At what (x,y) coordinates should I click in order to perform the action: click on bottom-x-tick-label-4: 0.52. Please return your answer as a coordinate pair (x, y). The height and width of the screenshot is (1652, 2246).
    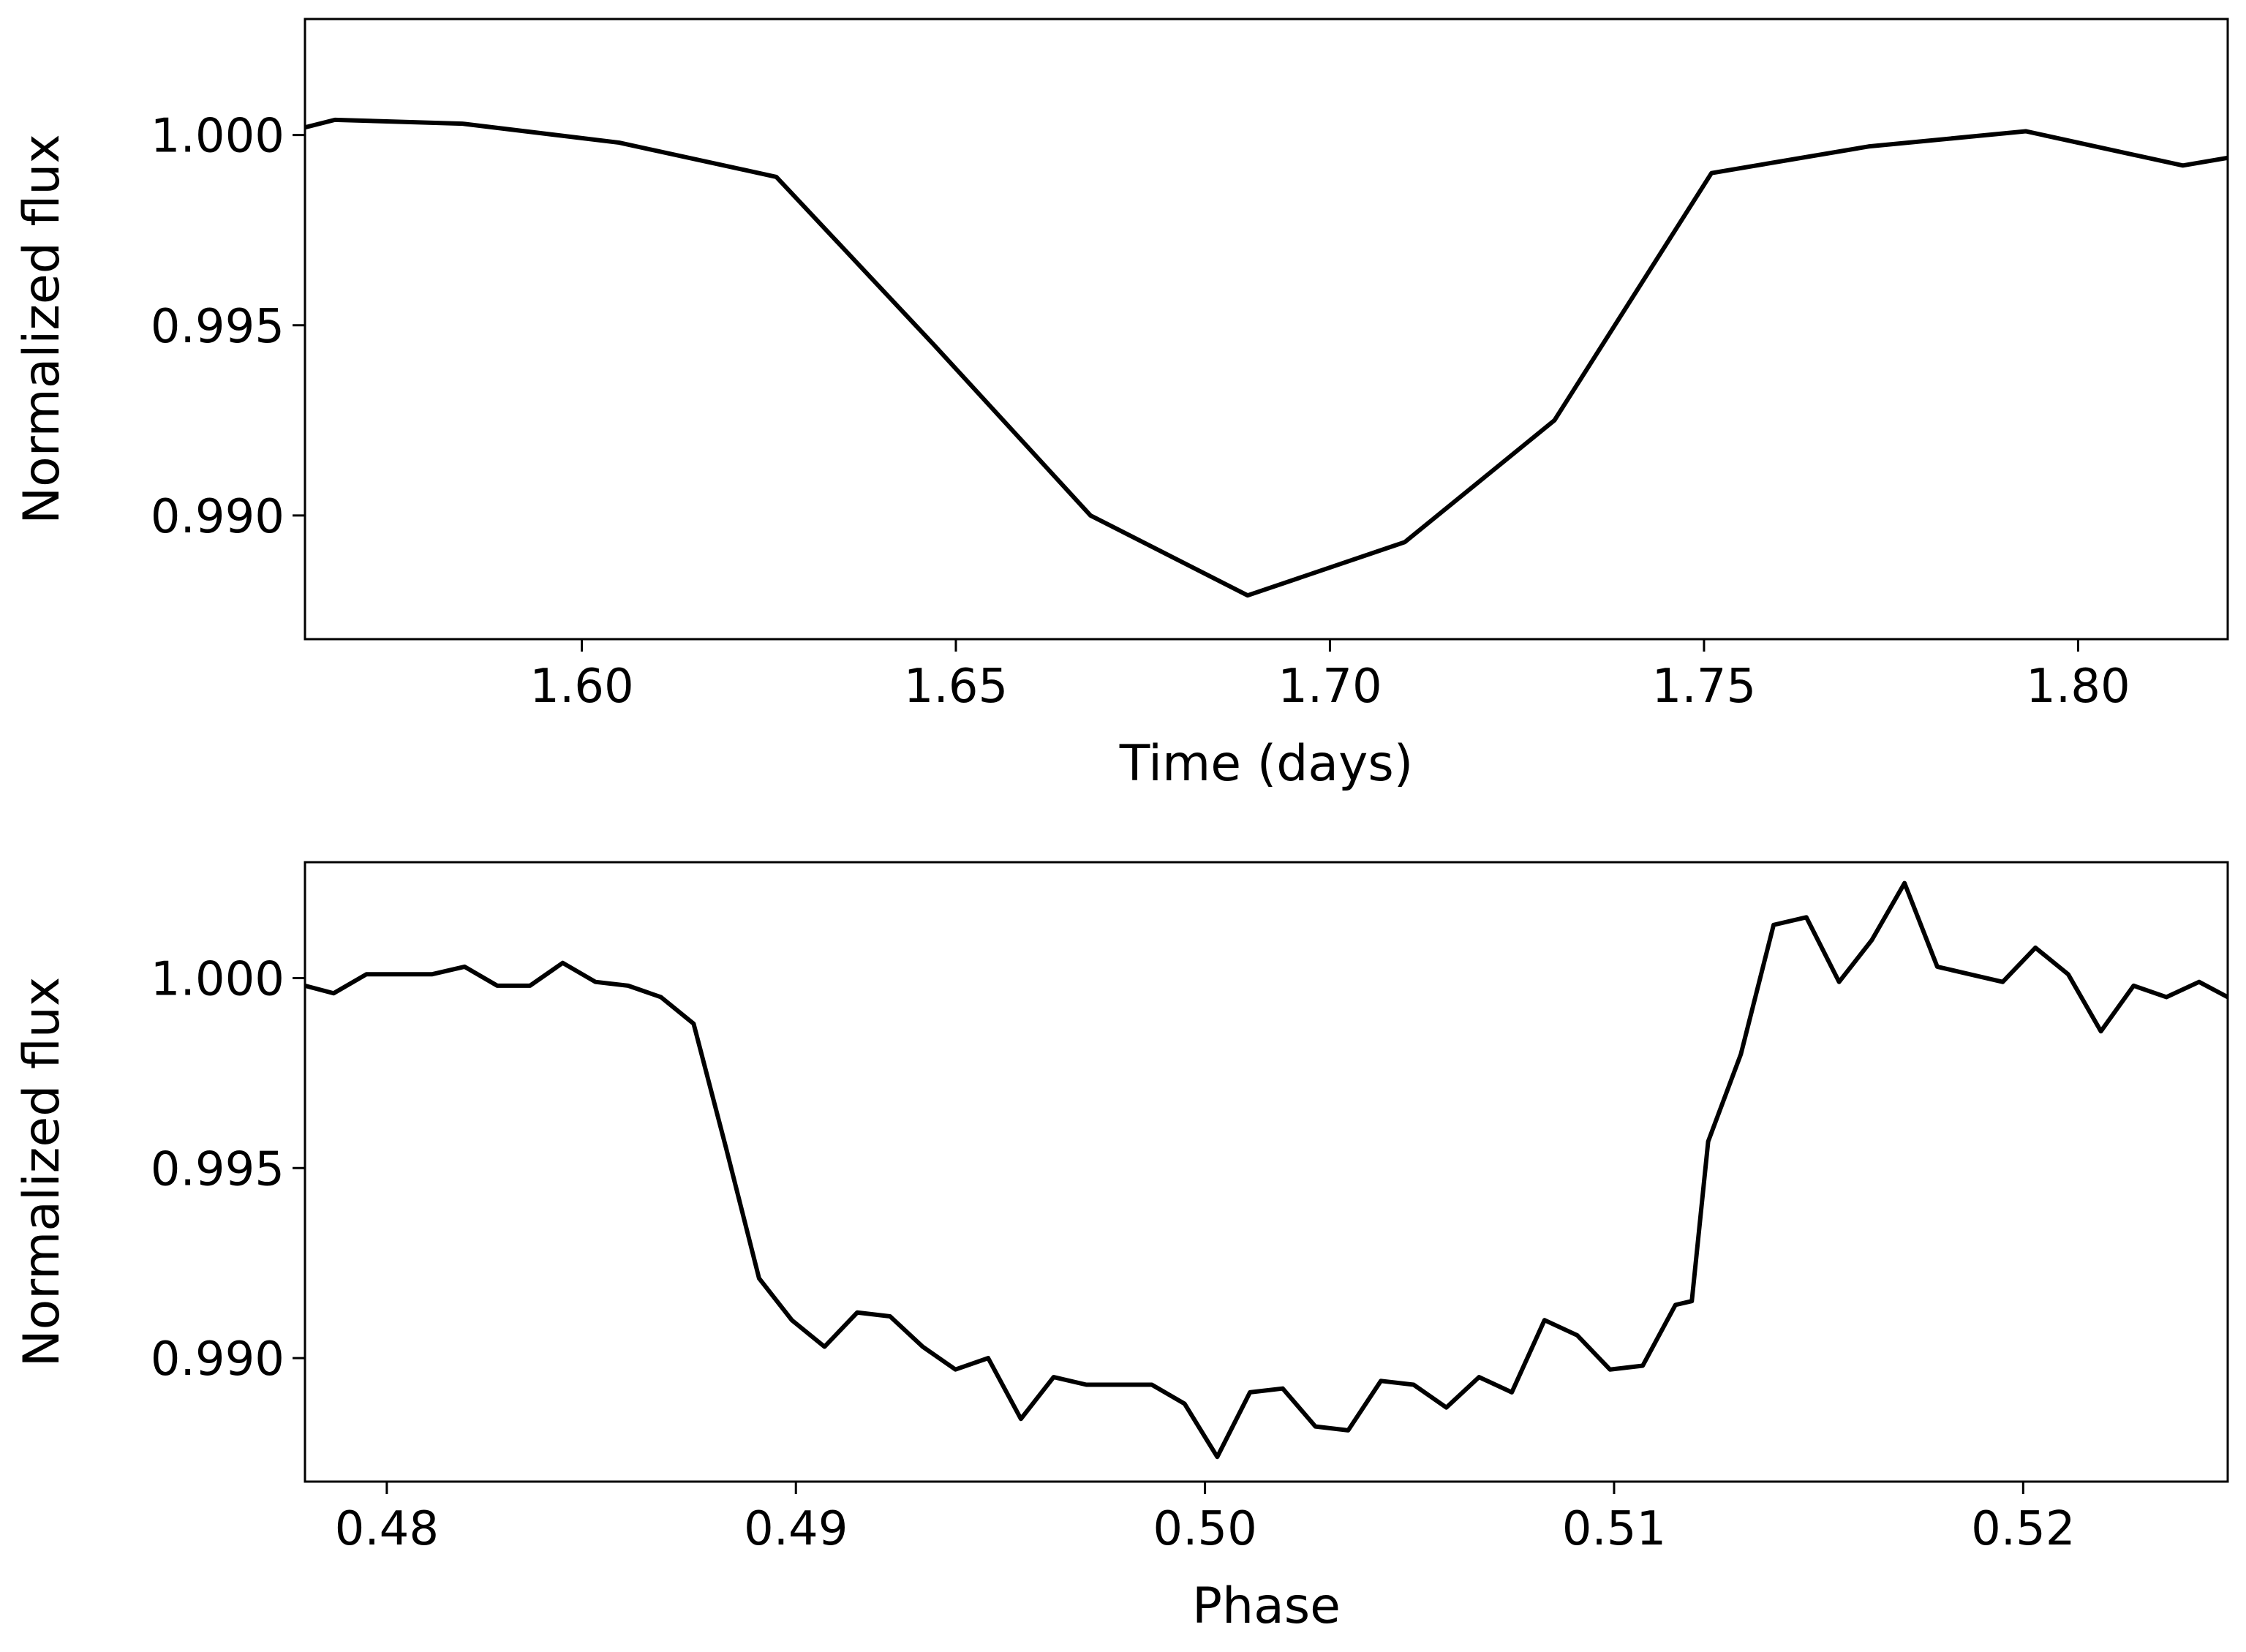
    Looking at the image, I should click on (2023, 1529).